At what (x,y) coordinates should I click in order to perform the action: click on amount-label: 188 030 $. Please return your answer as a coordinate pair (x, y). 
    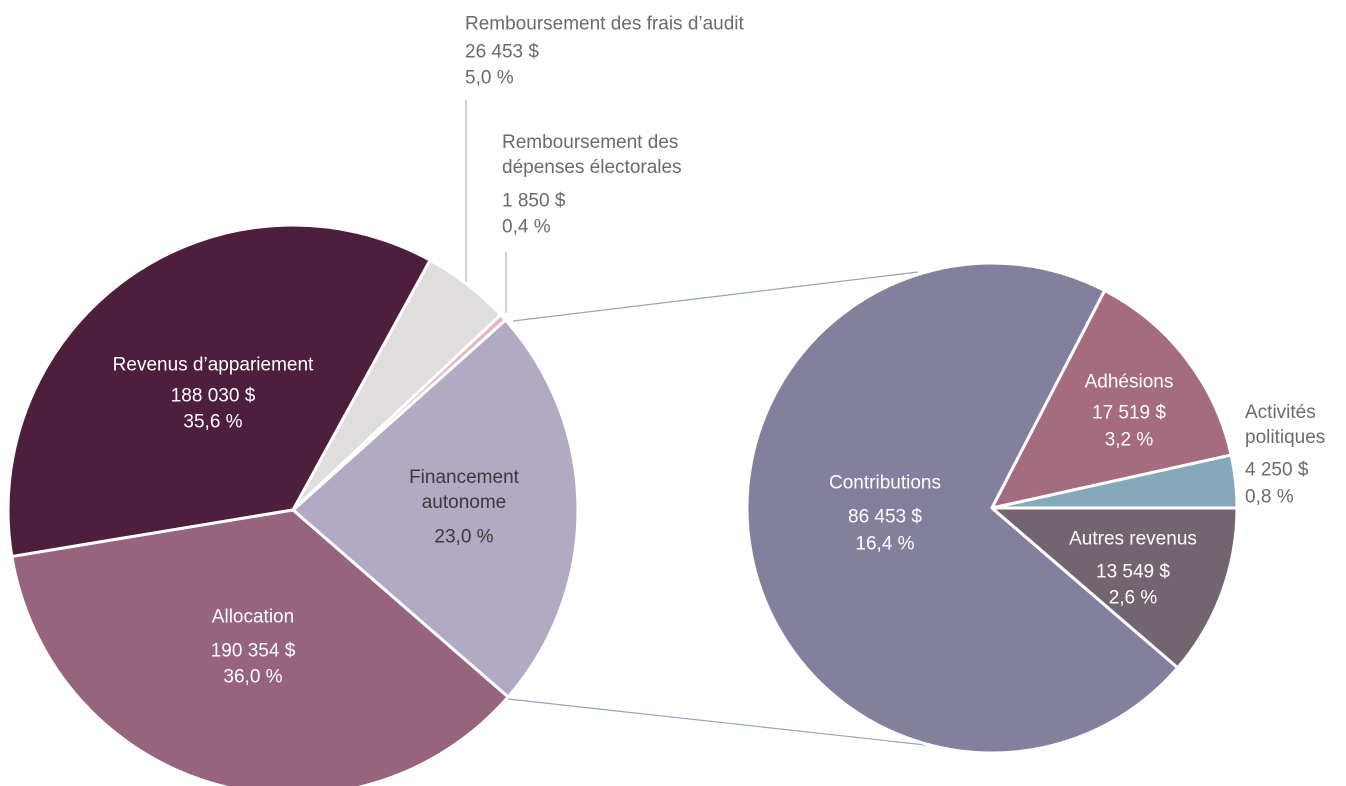
    Looking at the image, I should click on (213, 396).